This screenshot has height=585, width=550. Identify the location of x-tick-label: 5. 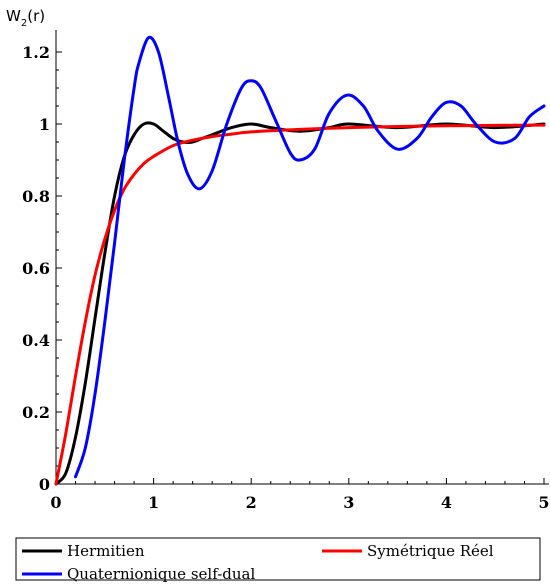
(543, 502).